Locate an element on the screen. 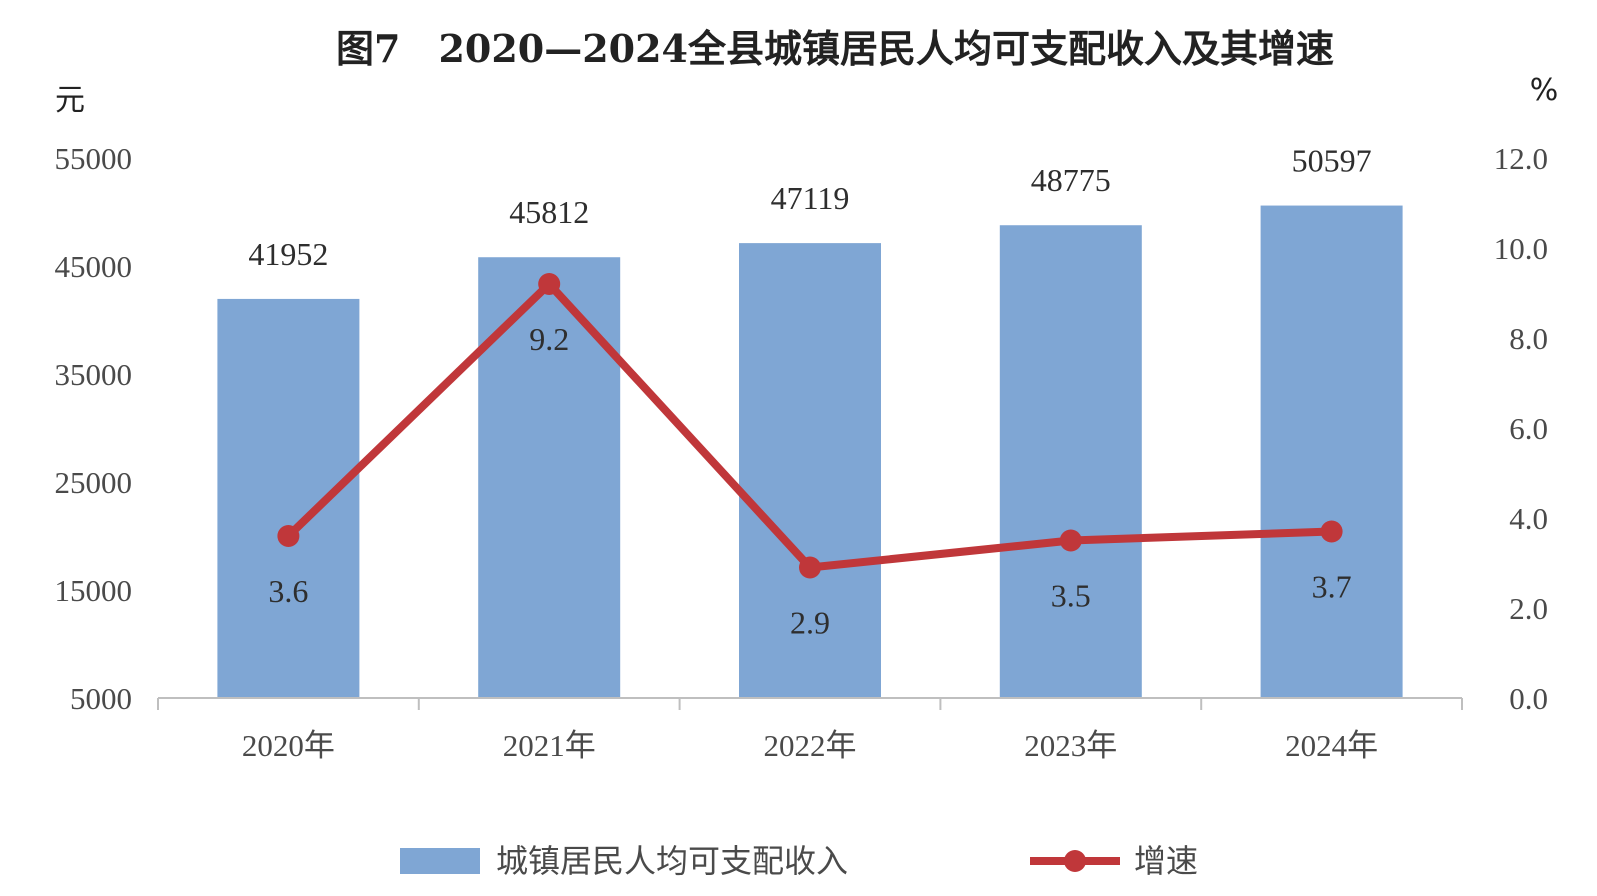 The image size is (1597, 896). left-tick-label-5: 5000 is located at coordinates (101, 698).